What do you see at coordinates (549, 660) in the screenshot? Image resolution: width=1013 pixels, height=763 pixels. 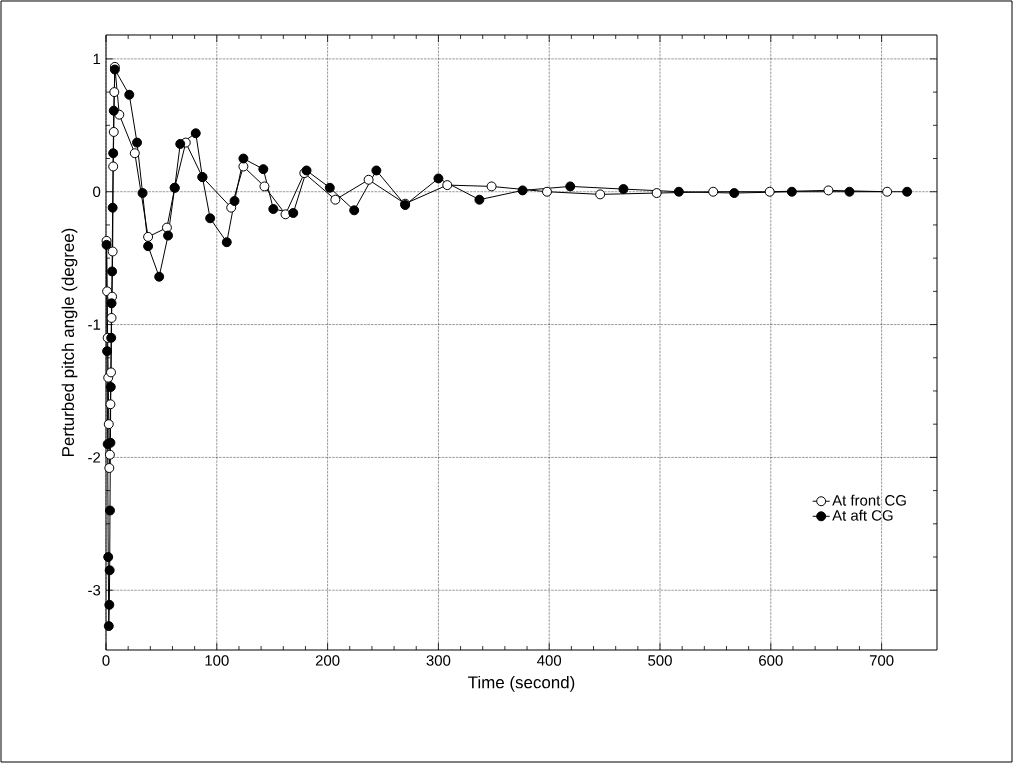 I see `x-tick-label: 400` at bounding box center [549, 660].